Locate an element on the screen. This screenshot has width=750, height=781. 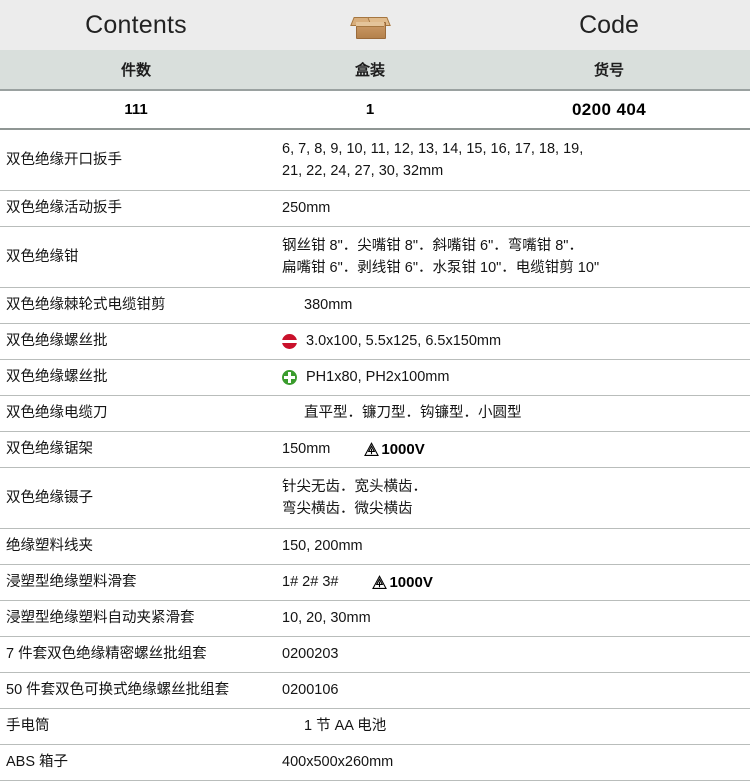
table-row: 双色绝缘棘轮式电缆钳剪 380mm is located at coordinates (375, 305).